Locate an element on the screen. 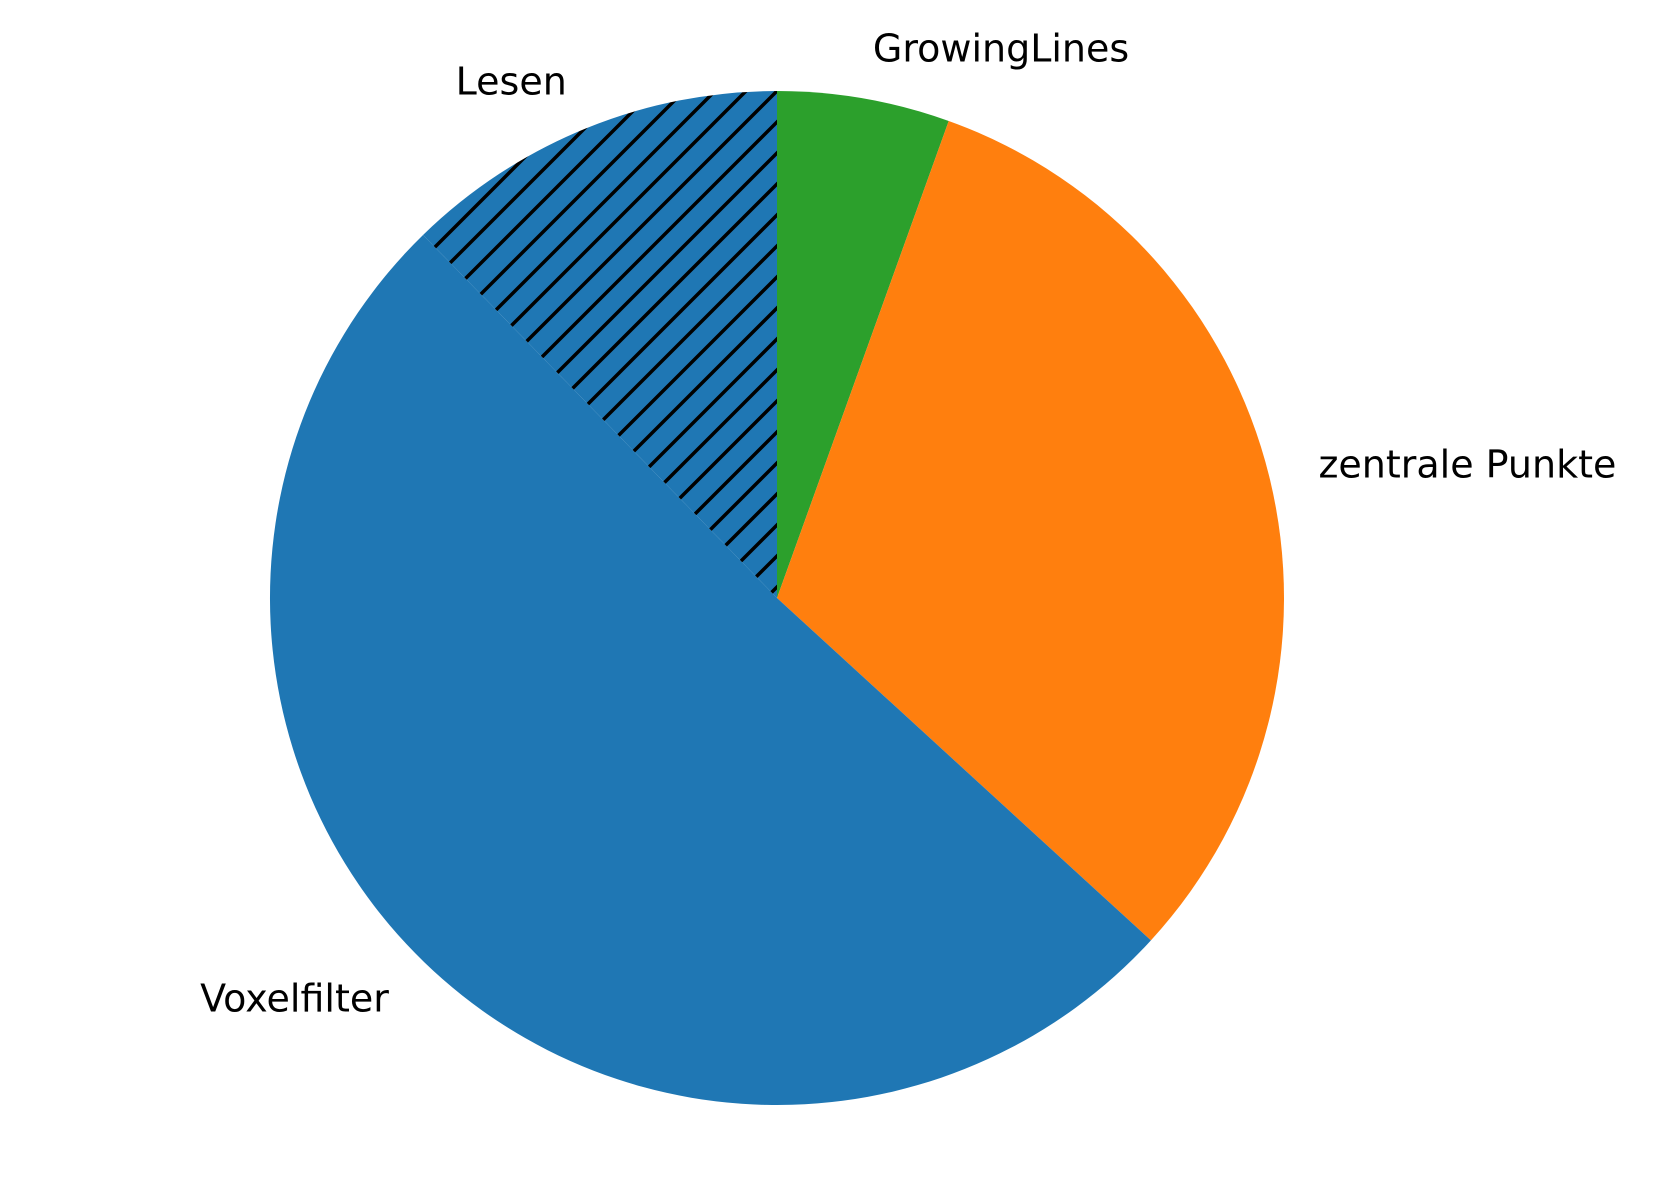 The height and width of the screenshot is (1180, 1666). pie-label-zentrale-punkte: zentrale Punkte is located at coordinates (1467, 464).